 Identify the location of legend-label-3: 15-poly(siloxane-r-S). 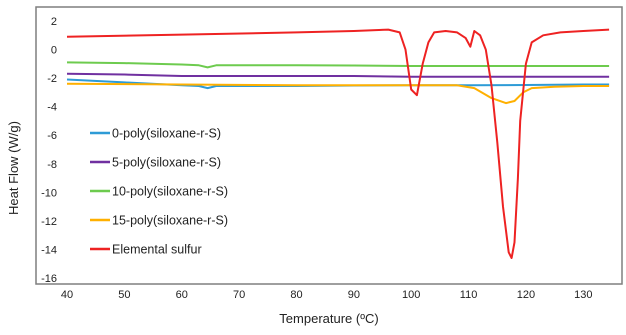
(170, 221).